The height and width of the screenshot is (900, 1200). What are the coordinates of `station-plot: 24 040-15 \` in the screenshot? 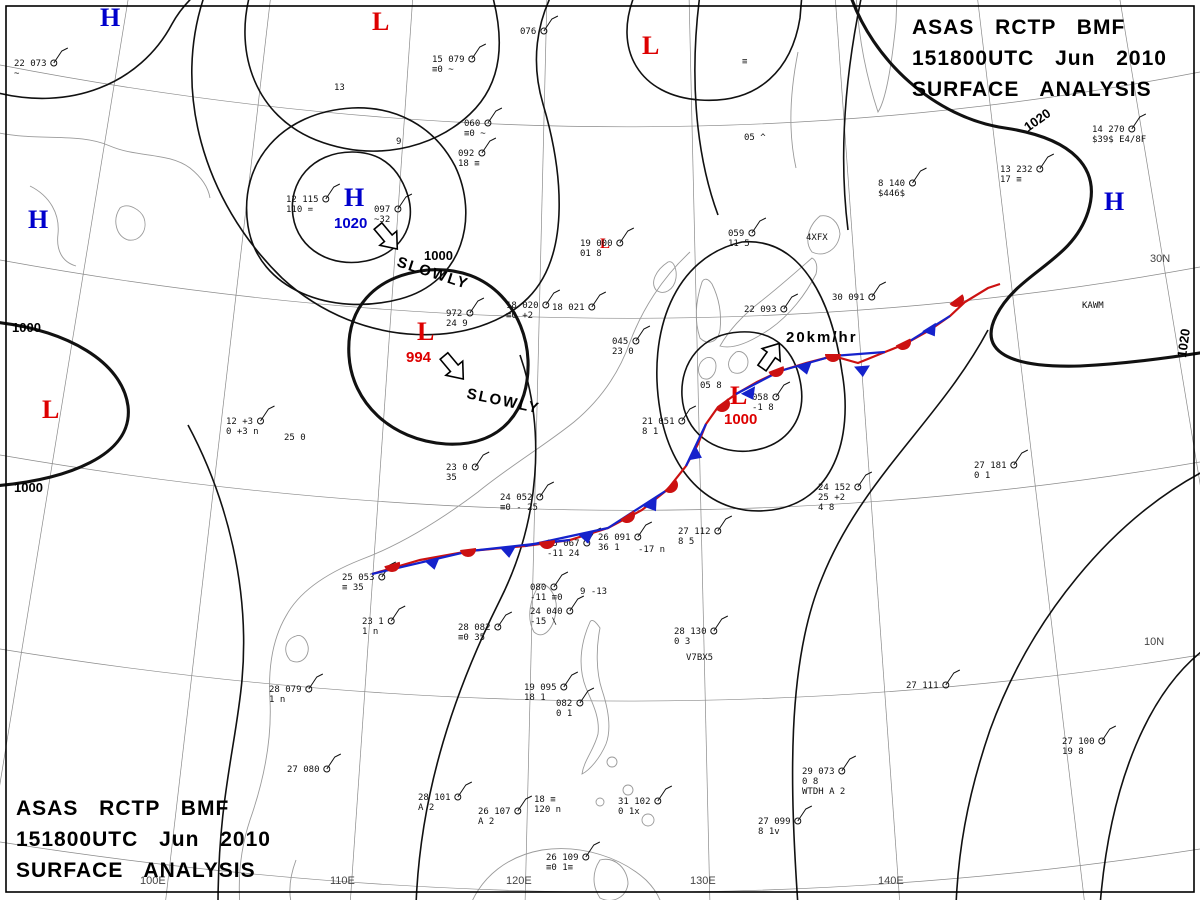 It's located at (557, 611).